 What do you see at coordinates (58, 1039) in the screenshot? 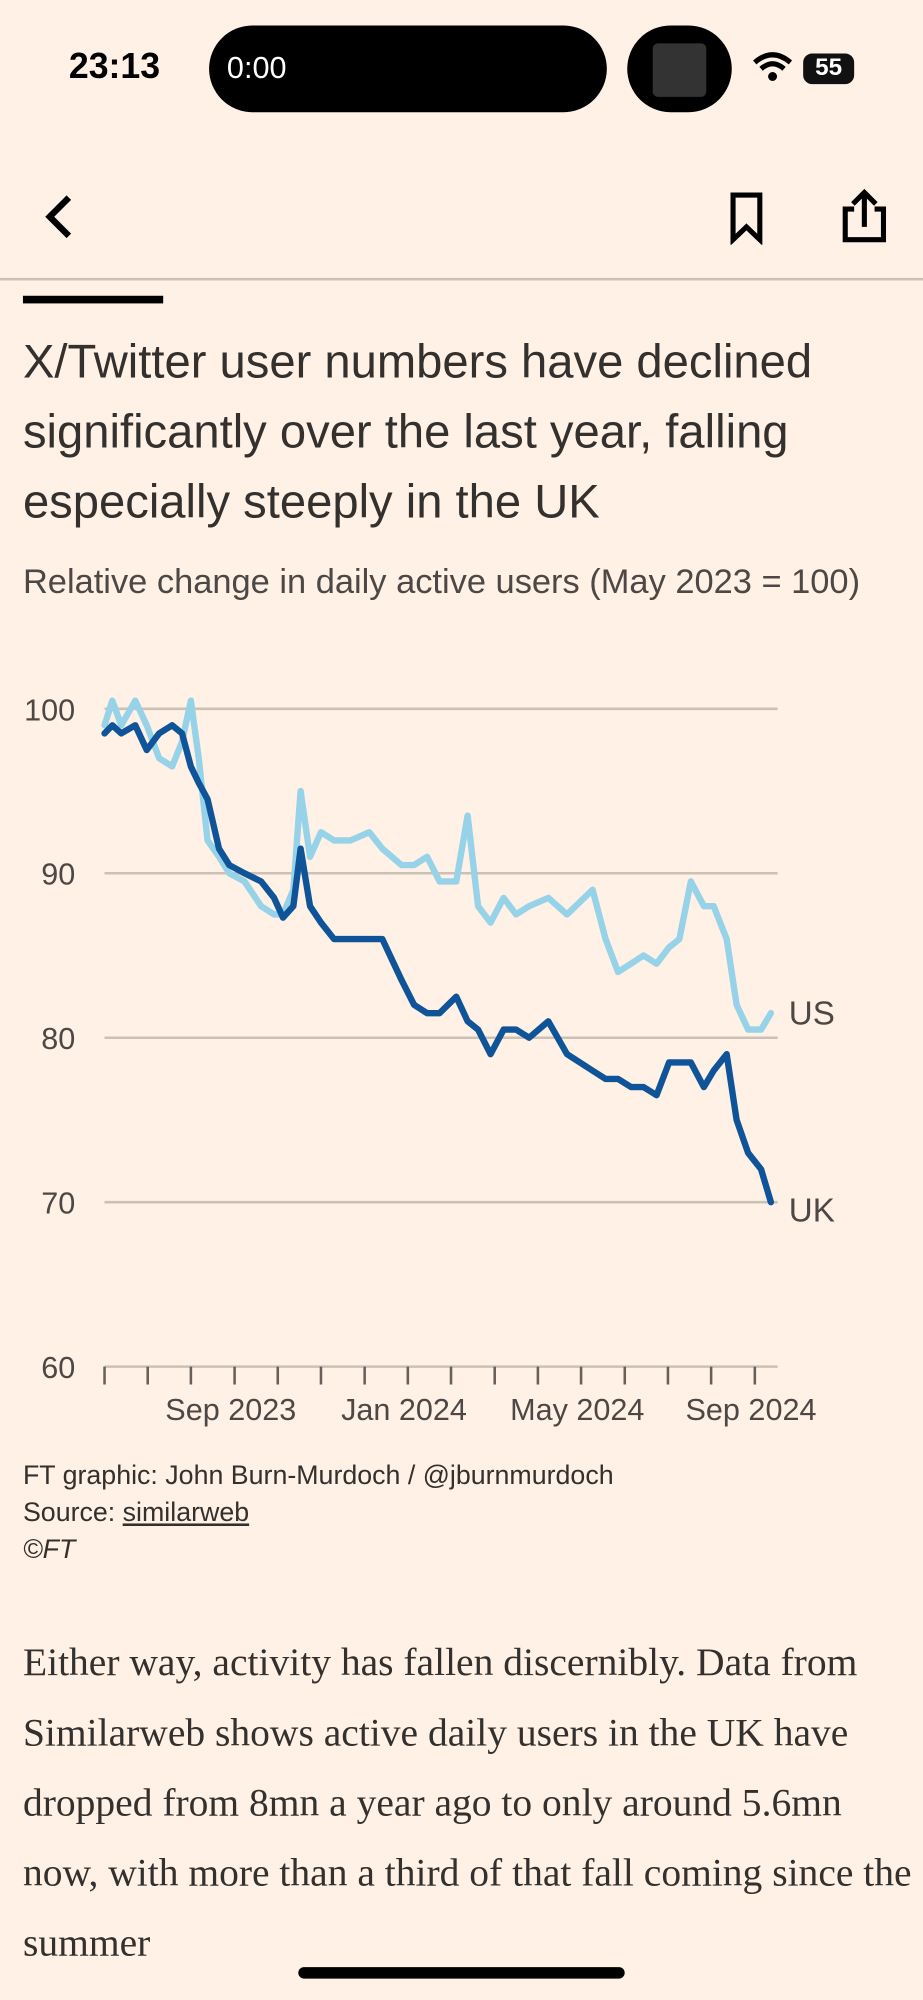
I see `y-tick-label: 80` at bounding box center [58, 1039].